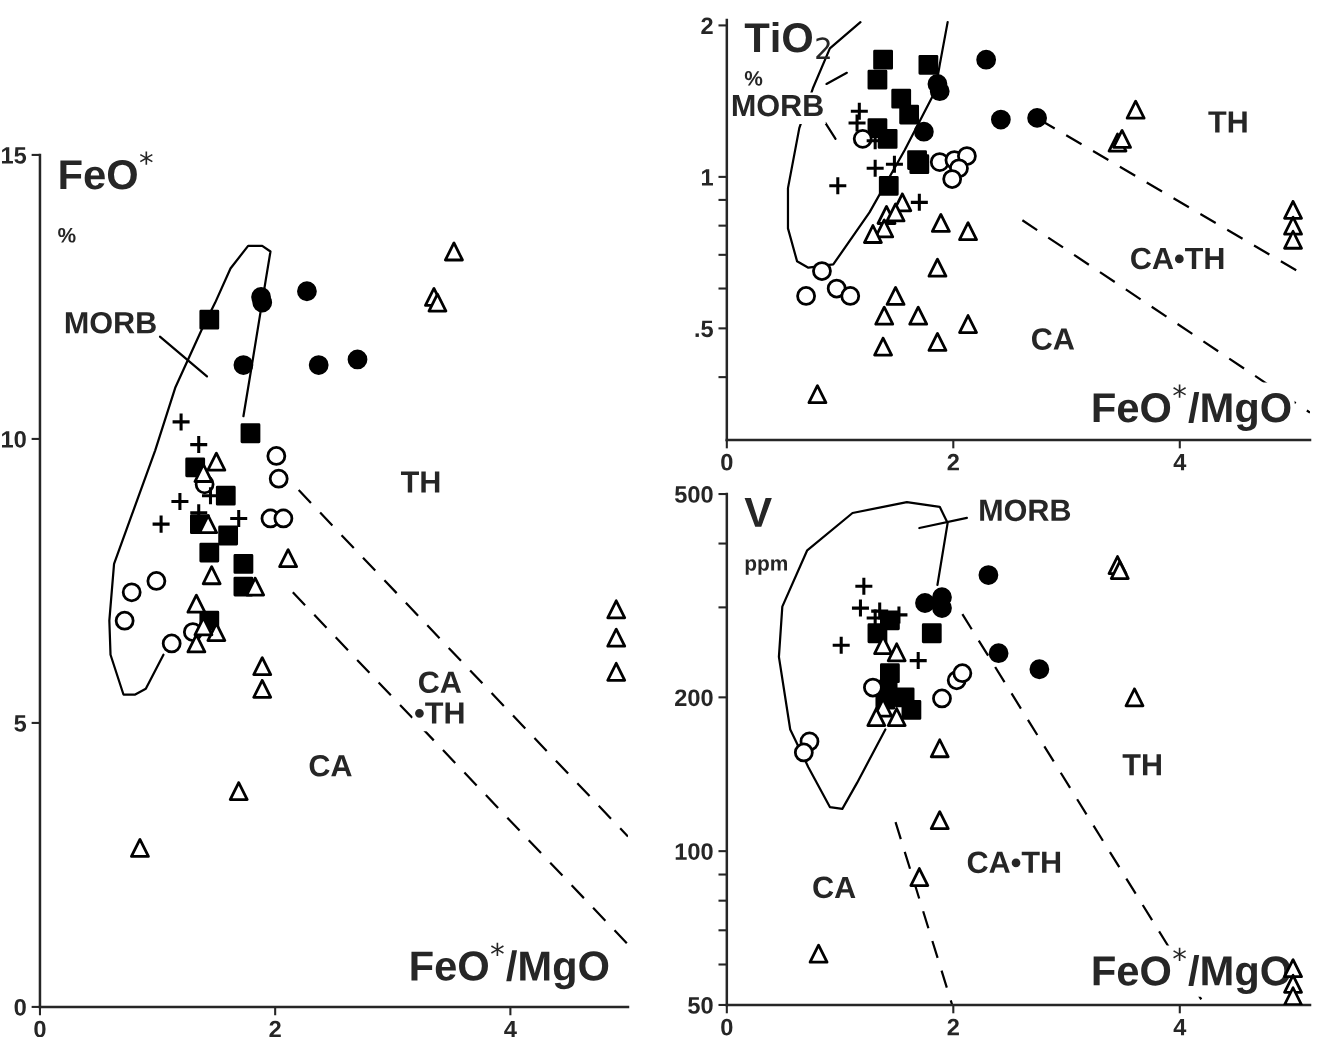 Image resolution: width=1341 pixels, height=1037 pixels. Describe the element at coordinates (105, 197) in the screenshot. I see `text: FeO$^{*}$ %` at that location.